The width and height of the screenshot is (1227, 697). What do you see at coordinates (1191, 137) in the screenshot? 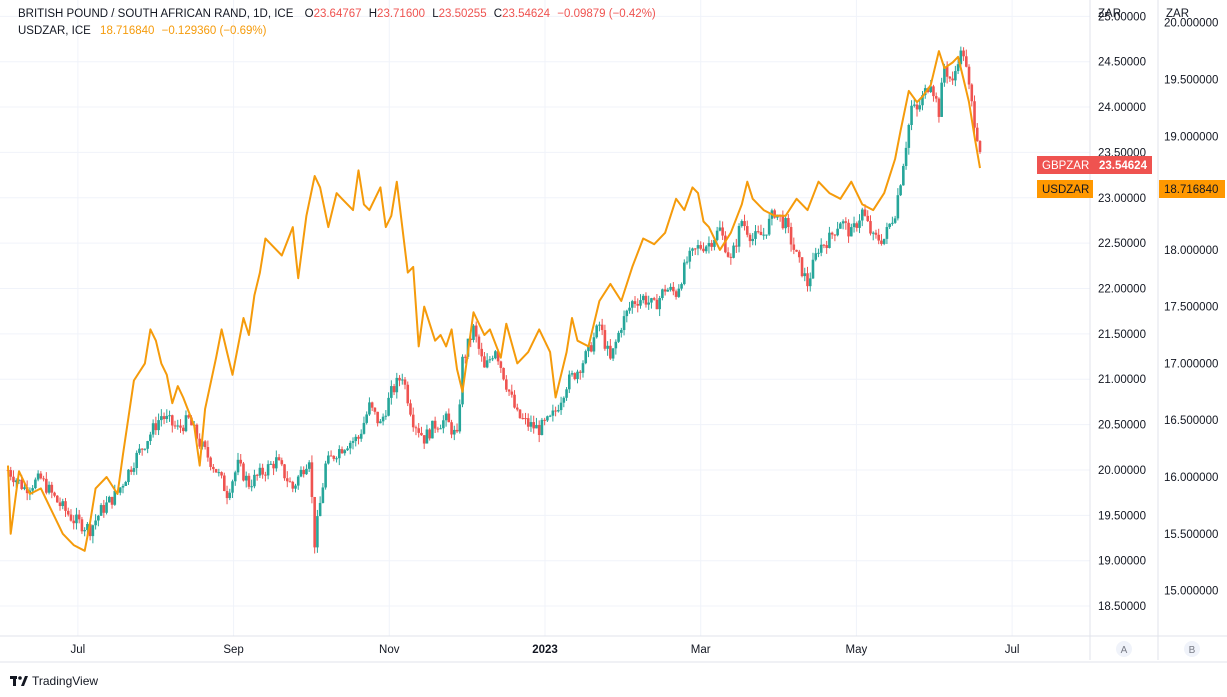
I see `right-tick-label: 19.000000` at bounding box center [1191, 137].